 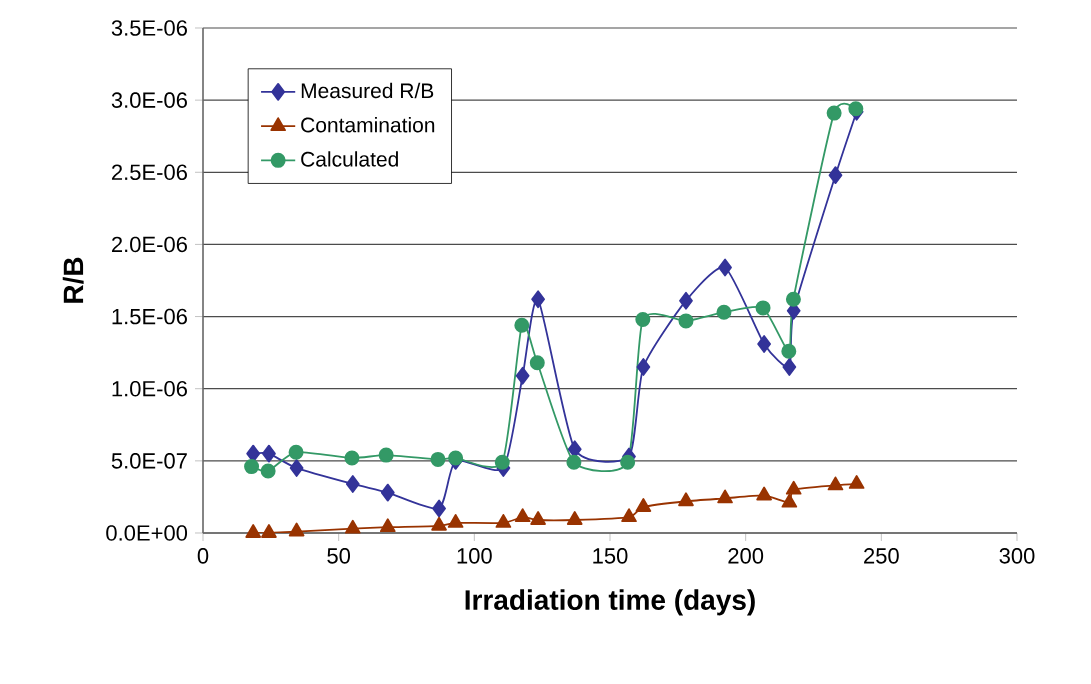 I want to click on y-tick-label: 1.0E-06, so click(x=149, y=388).